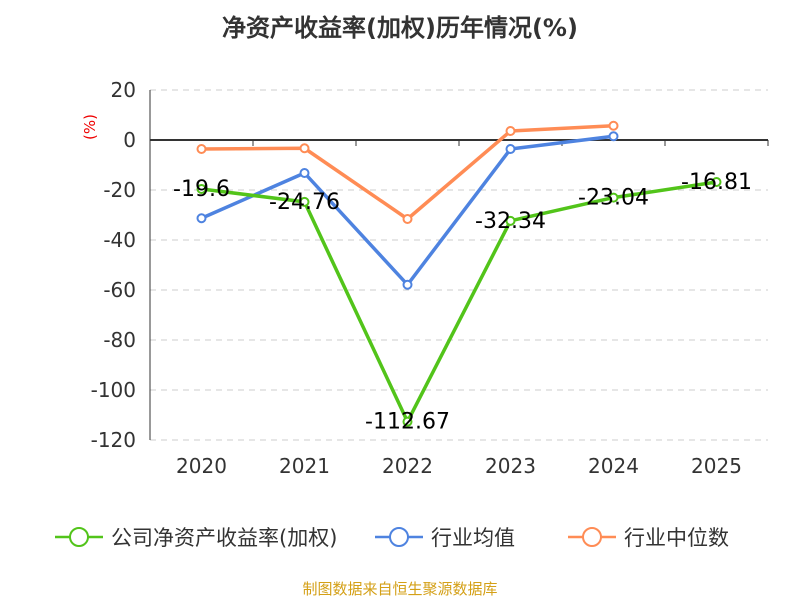 The image size is (800, 600). I want to click on y-axis-label: (%), so click(90, 127).